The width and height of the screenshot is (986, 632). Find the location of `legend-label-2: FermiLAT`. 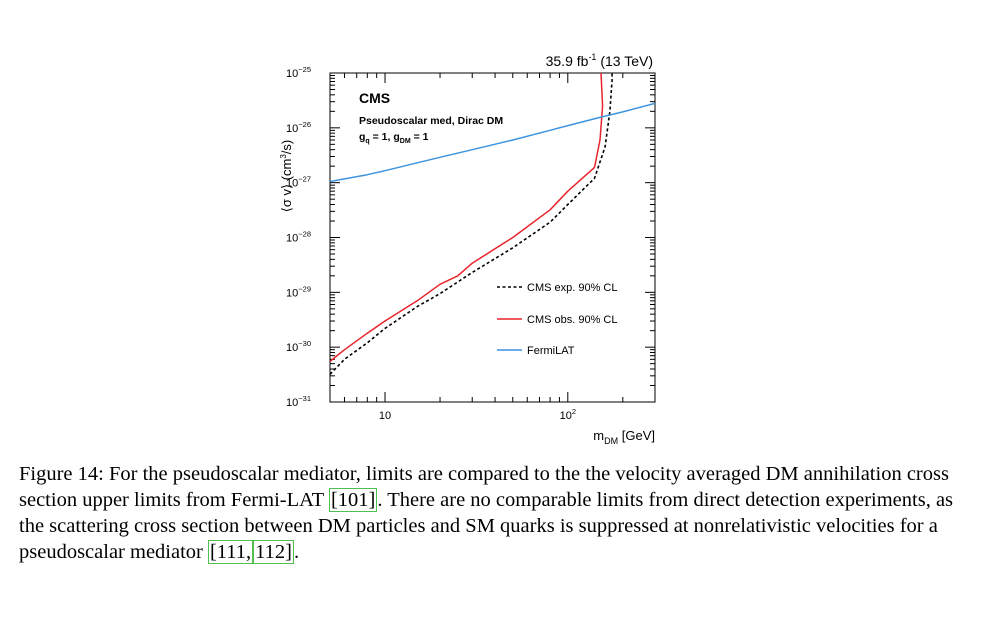

legend-label-2: FermiLAT is located at coordinates (551, 351).